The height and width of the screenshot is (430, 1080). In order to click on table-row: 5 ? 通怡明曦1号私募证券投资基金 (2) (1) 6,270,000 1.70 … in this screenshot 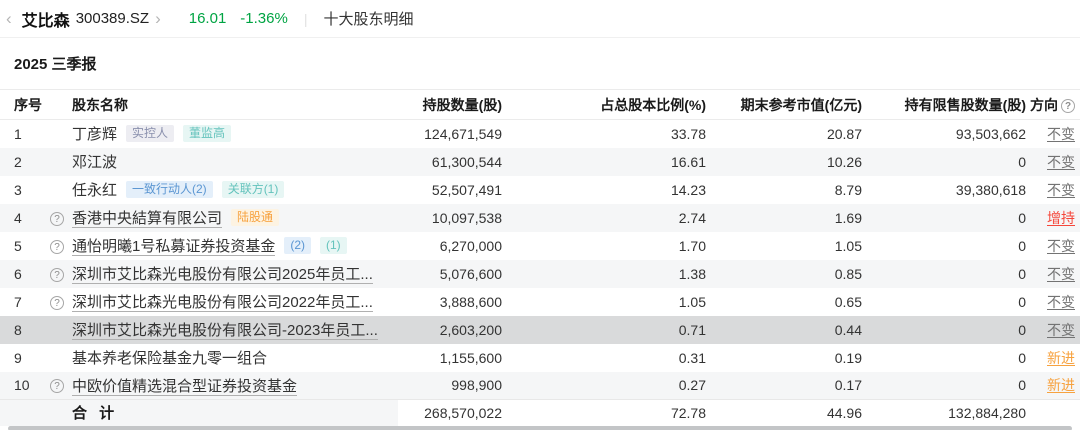, I will do `click(540, 246)`.